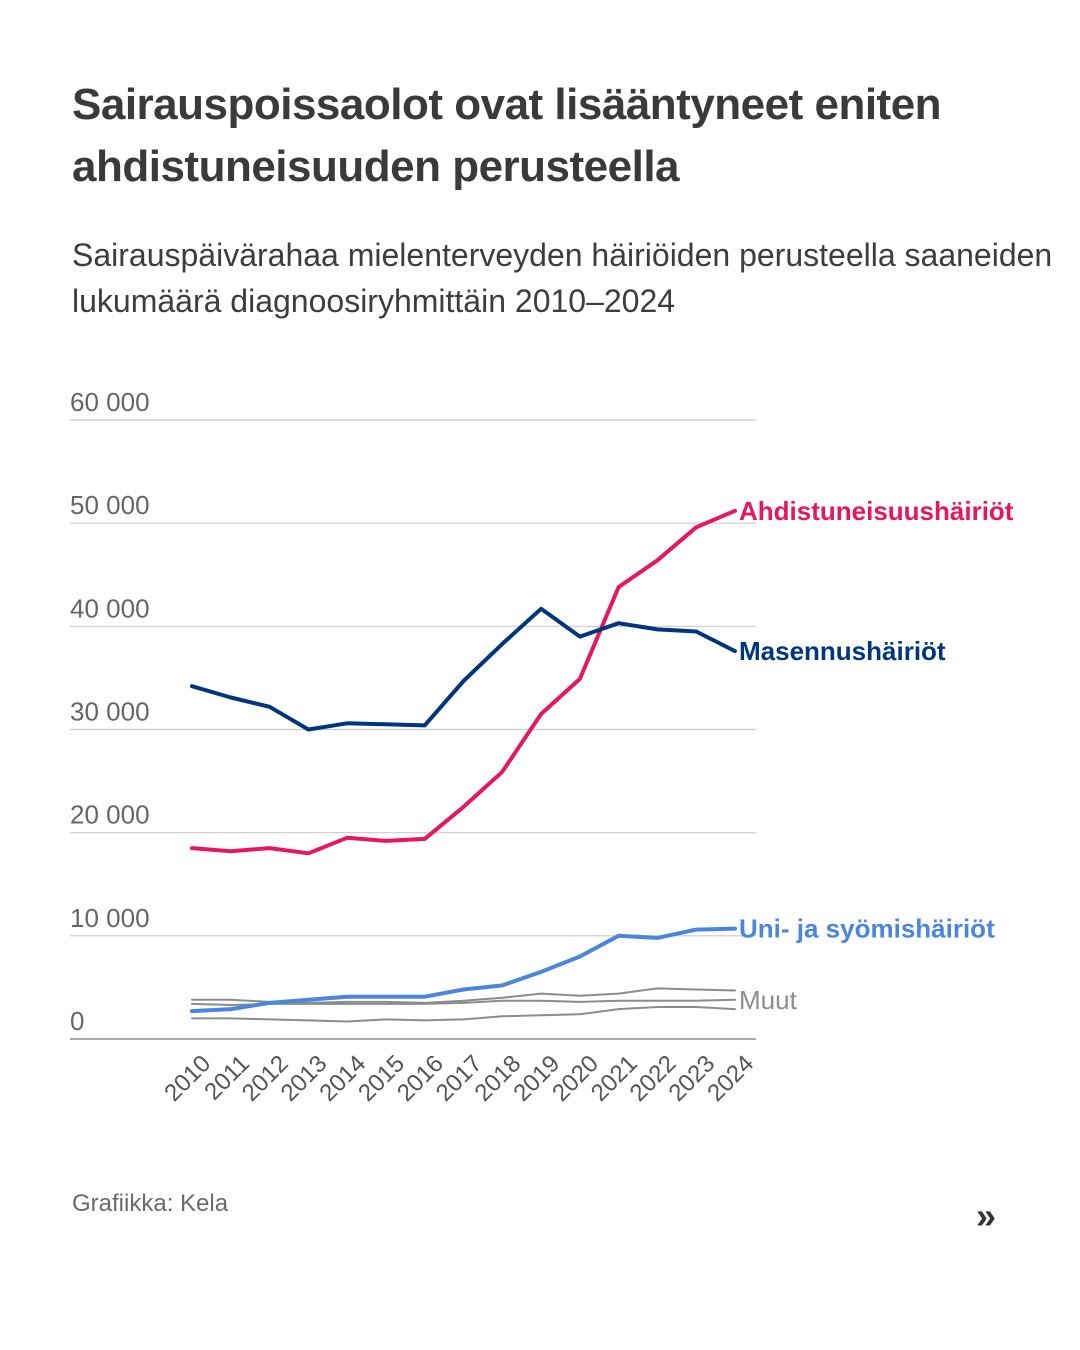 This screenshot has height=1350, width=1080. Describe the element at coordinates (986, 1215) in the screenshot. I see `next-arrow-icon: »` at that location.